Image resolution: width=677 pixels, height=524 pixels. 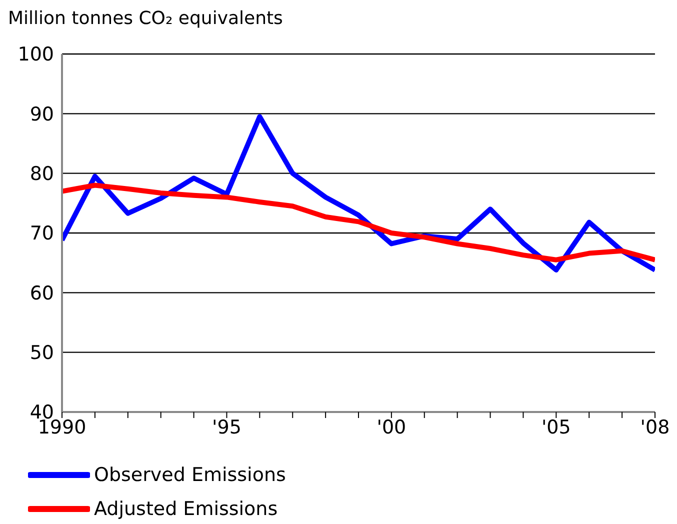 What do you see at coordinates (190, 475) in the screenshot?
I see `legend-label: Observed Emissions` at bounding box center [190, 475].